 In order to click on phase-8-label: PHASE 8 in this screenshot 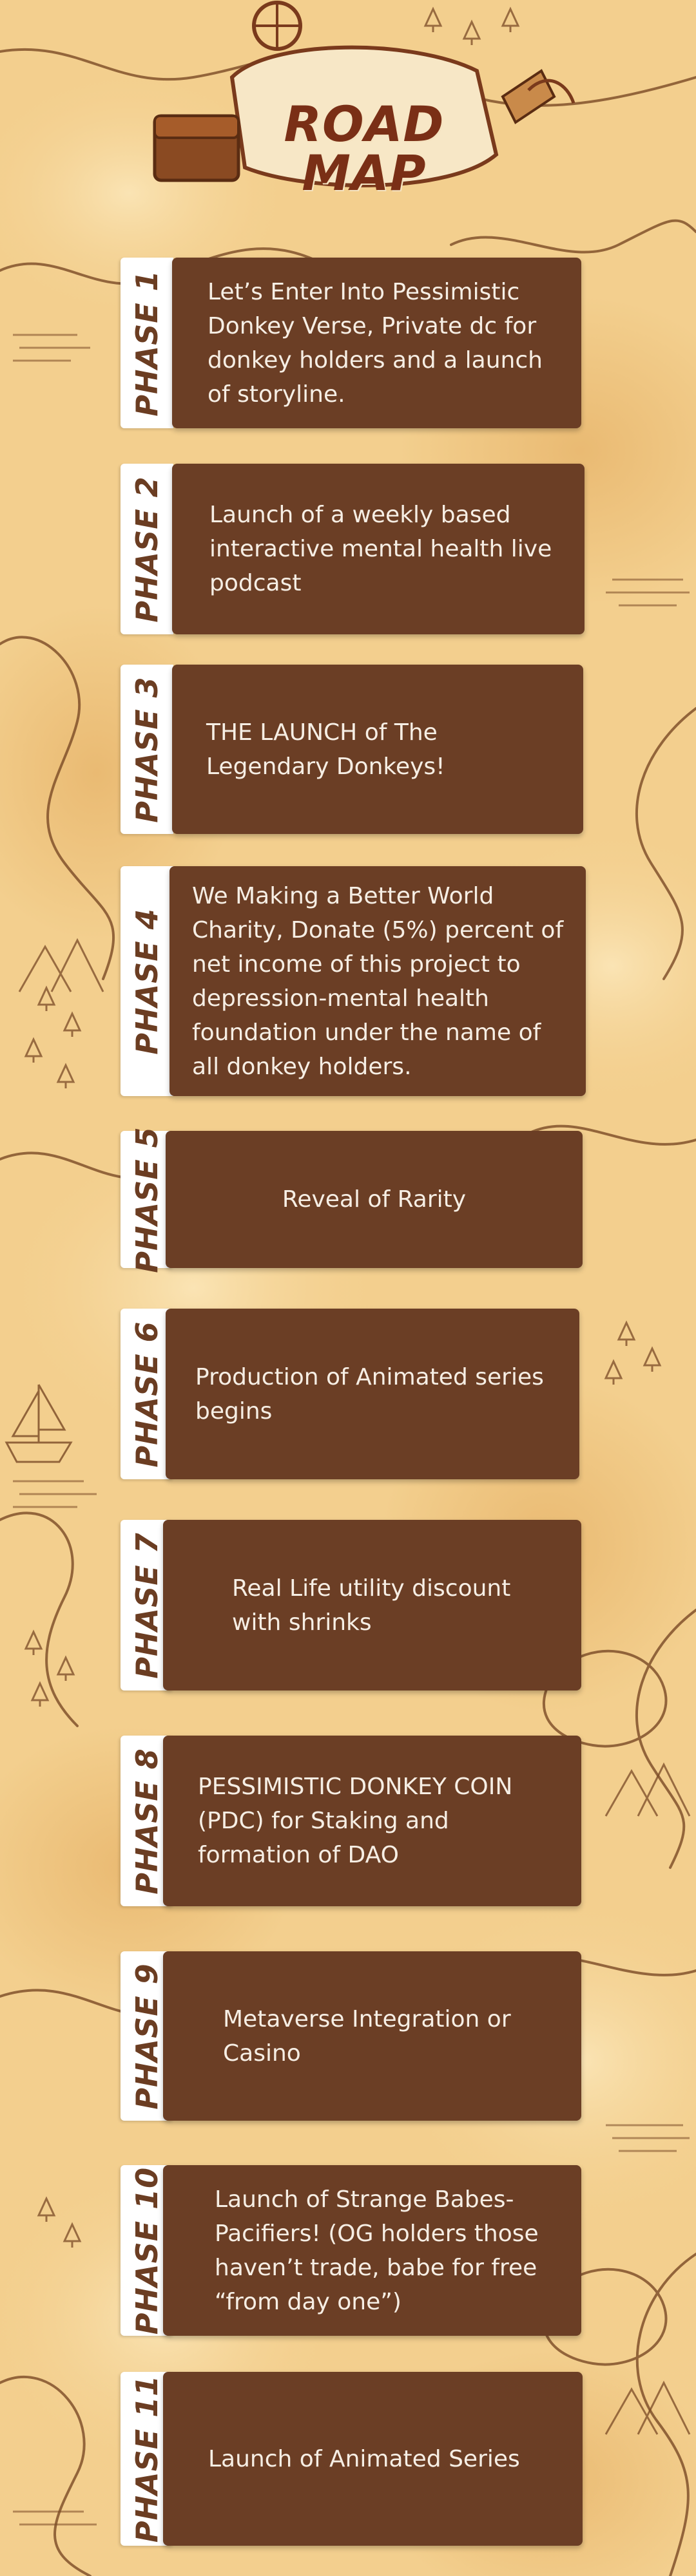, I will do `click(147, 1821)`.